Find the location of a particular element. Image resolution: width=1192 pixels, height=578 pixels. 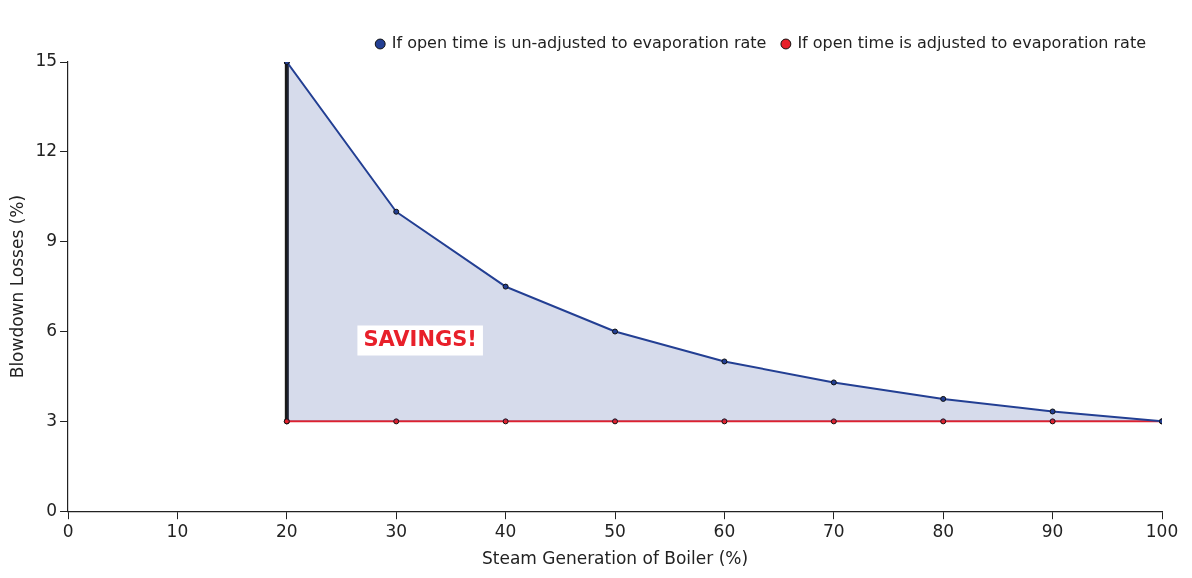

y-tick-label: 12 is located at coordinates (46, 150).